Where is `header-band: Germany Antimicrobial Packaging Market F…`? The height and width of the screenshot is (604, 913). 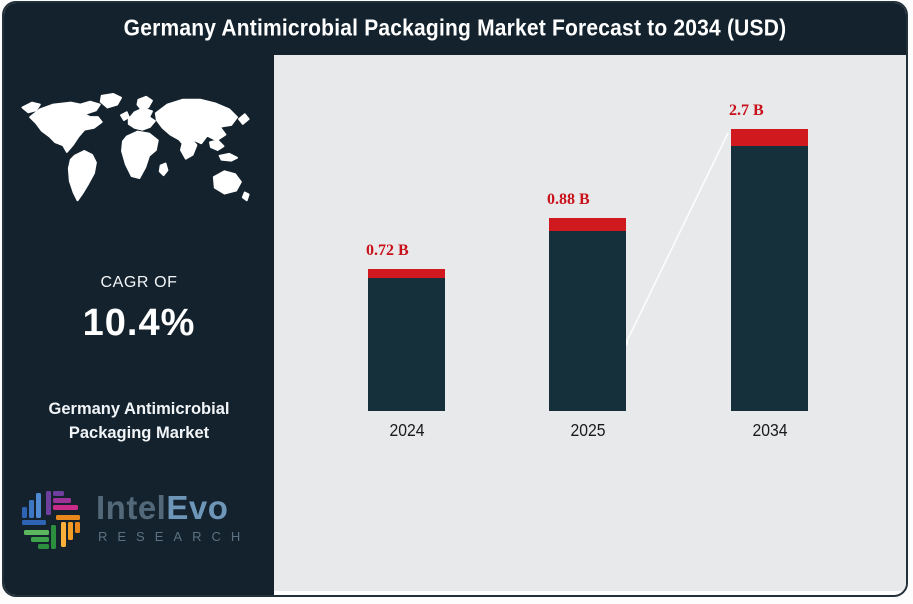 header-band: Germany Antimicrobial Packaging Market F… is located at coordinates (455, 29).